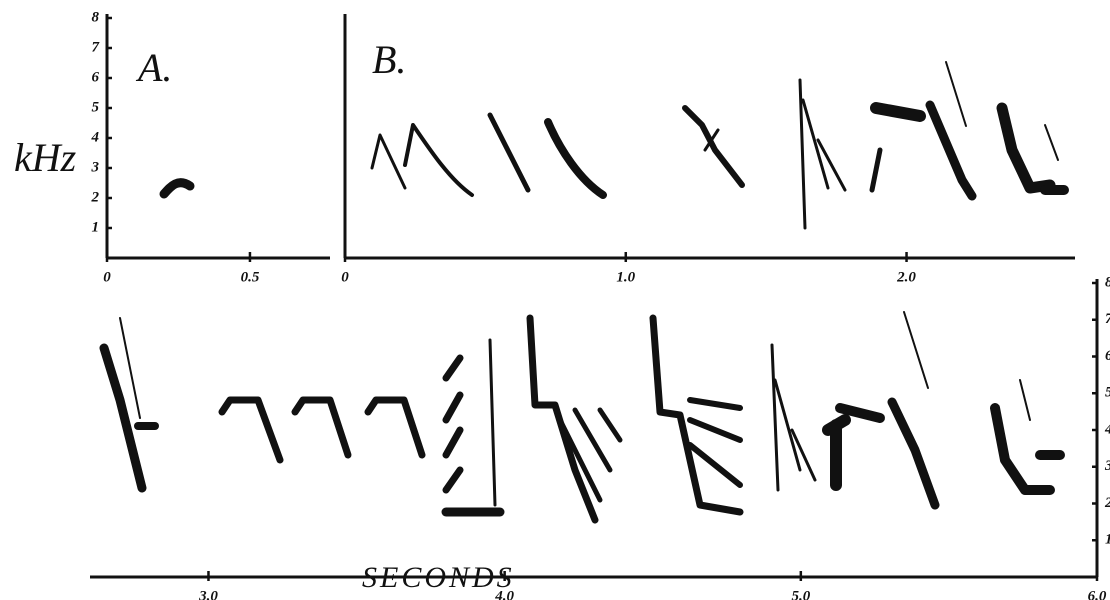 This screenshot has height=600, width=1110. What do you see at coordinates (504, 594) in the screenshot?
I see `x-tick-label: 4.0` at bounding box center [504, 594].